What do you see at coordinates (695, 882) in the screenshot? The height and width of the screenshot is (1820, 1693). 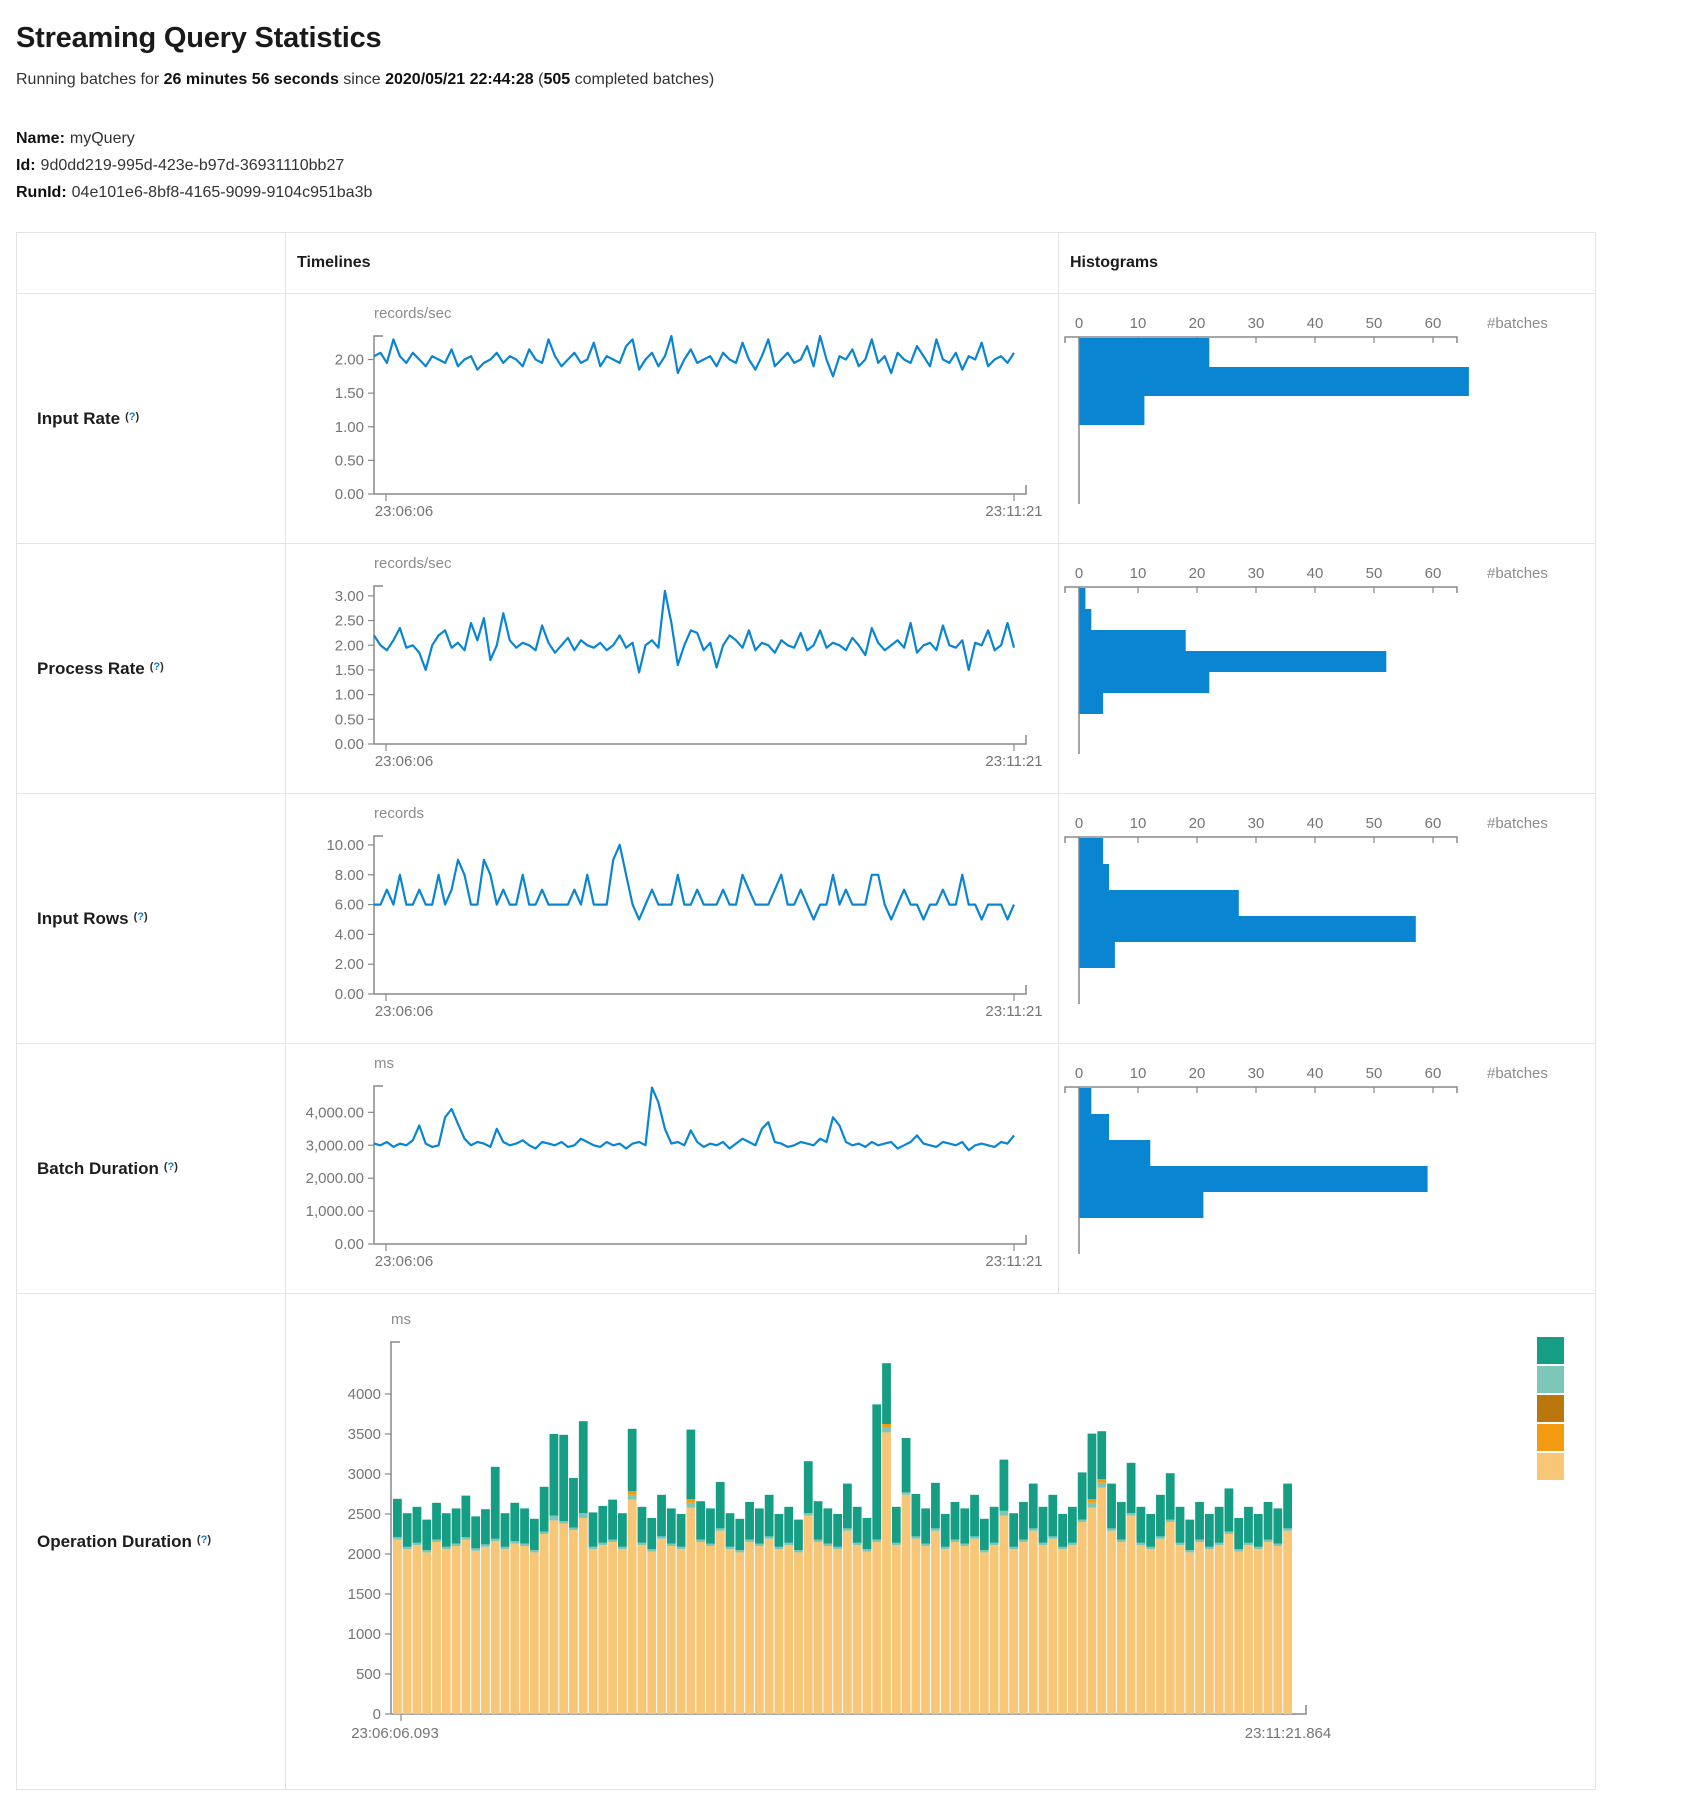 I see `timeline-line` at bounding box center [695, 882].